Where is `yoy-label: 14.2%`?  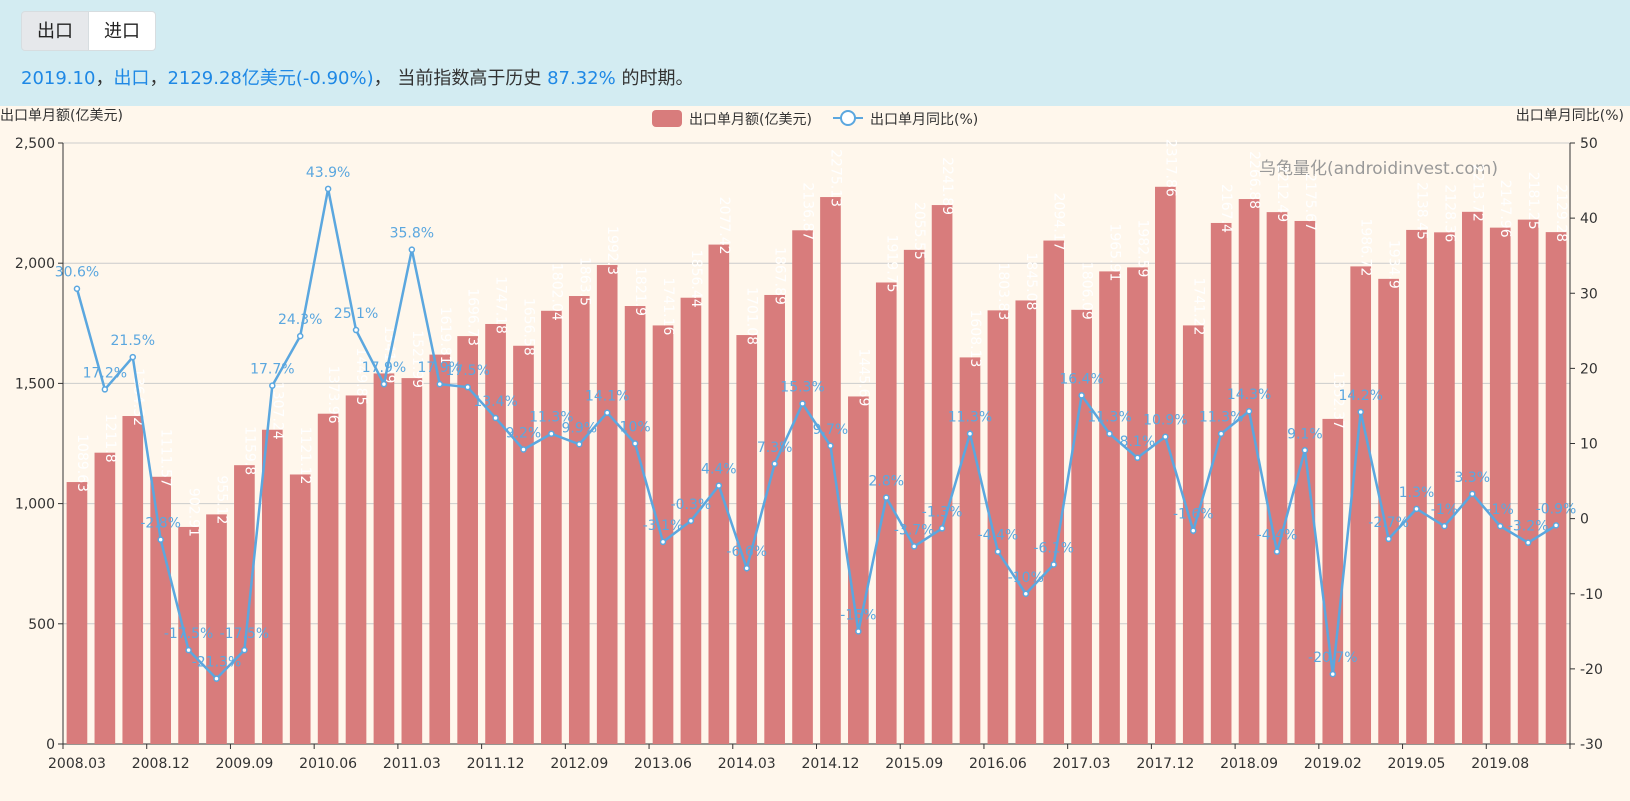 yoy-label: 14.2% is located at coordinates (1360, 396).